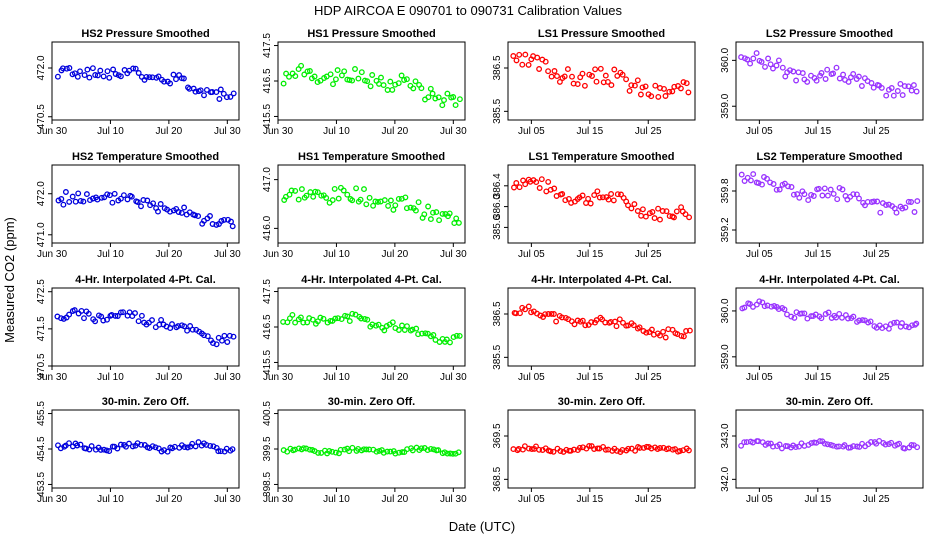  Describe the element at coordinates (589, 499) in the screenshot. I see `x-tick-label: Jul 15` at that location.